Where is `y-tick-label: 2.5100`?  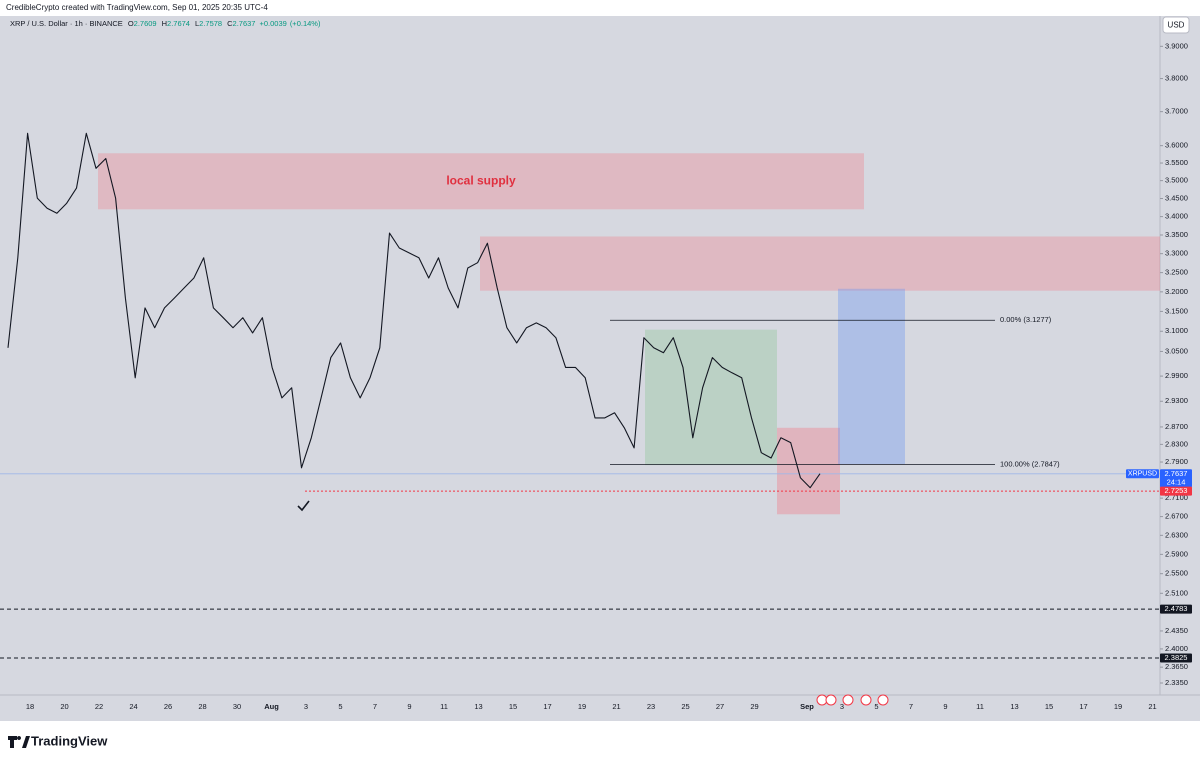 y-tick-label: 2.5100 is located at coordinates (1176, 592).